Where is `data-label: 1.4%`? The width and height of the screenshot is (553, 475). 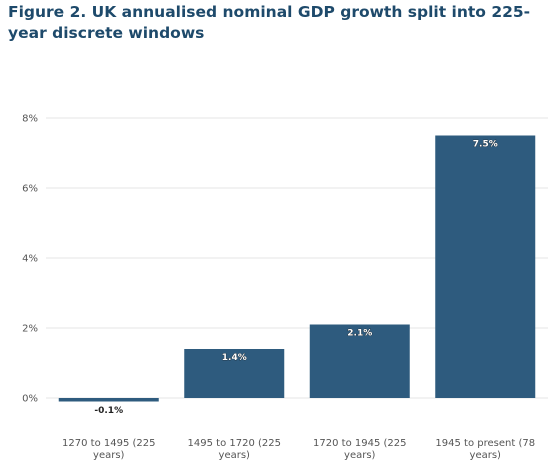
data-label: 1.4% is located at coordinates (234, 358).